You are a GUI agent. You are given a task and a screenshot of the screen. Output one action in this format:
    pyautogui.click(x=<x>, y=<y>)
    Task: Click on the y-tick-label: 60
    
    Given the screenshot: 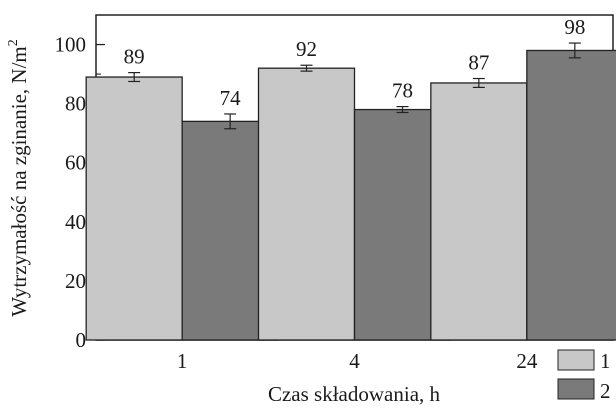 What is the action you would take?
    pyautogui.click(x=75, y=163)
    